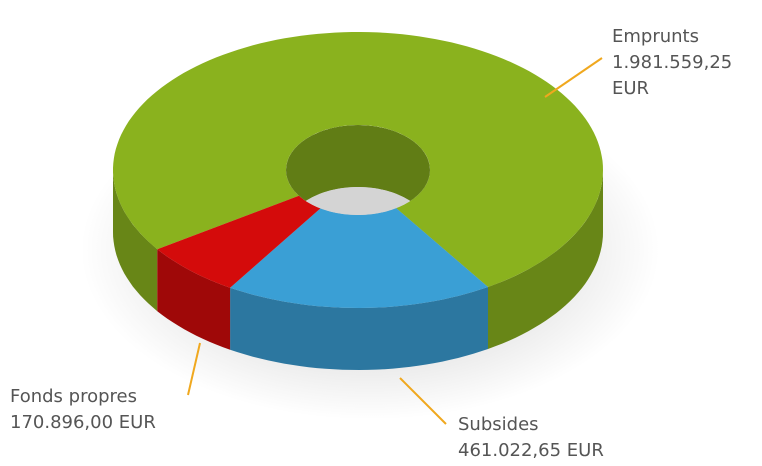  What do you see at coordinates (498, 424) in the screenshot?
I see `category-label: Subsides` at bounding box center [498, 424].